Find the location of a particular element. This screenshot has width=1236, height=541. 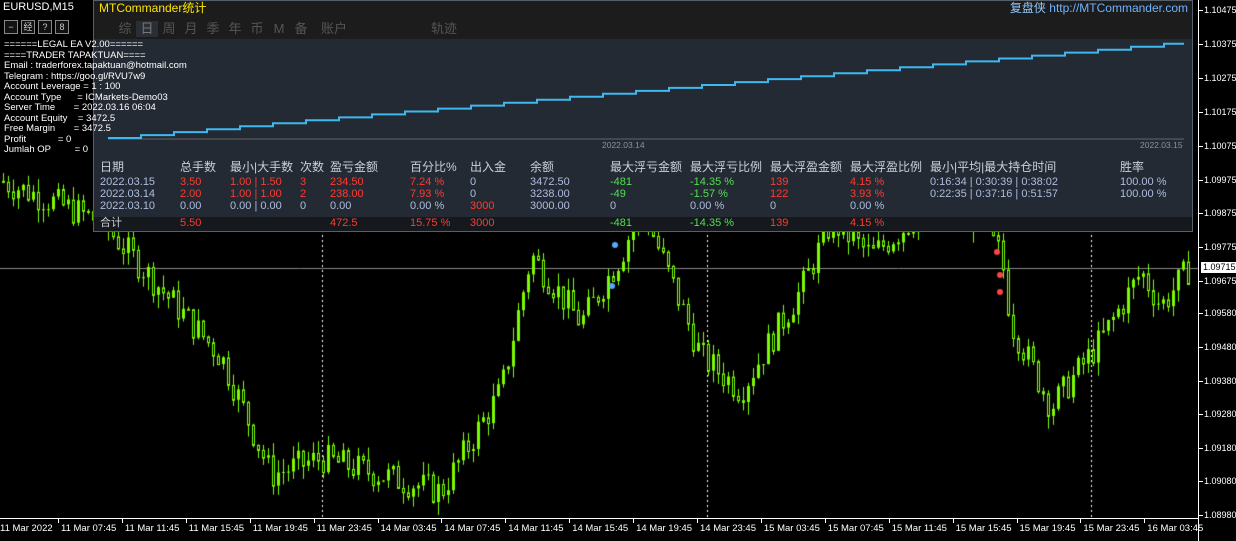

time-label: 11 Mar 11:45 is located at coordinates (152, 528).